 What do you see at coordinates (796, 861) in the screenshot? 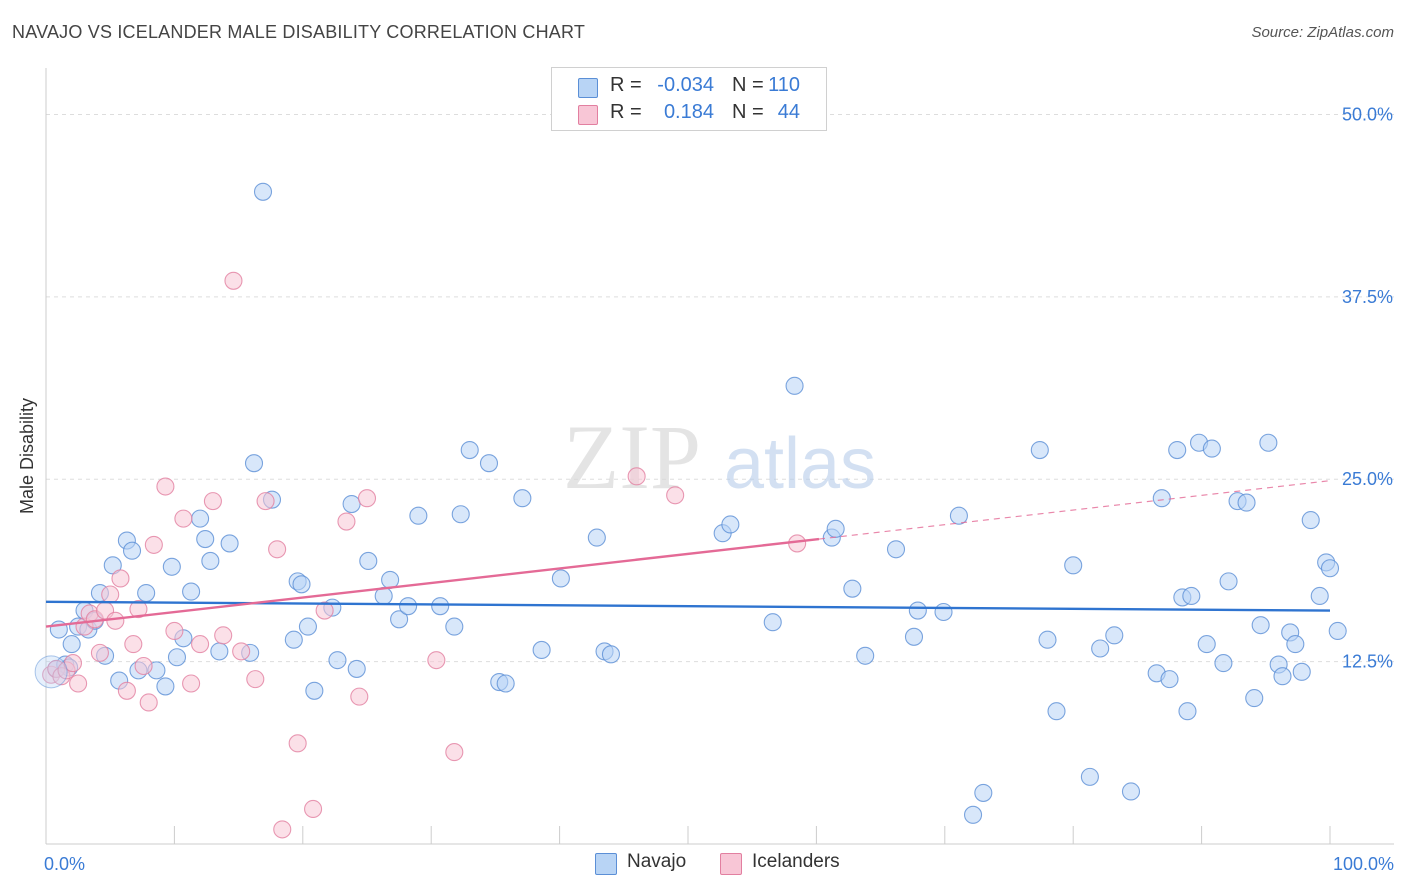
I see `bottom-icelanders-label: Icelanders` at bounding box center [796, 861].